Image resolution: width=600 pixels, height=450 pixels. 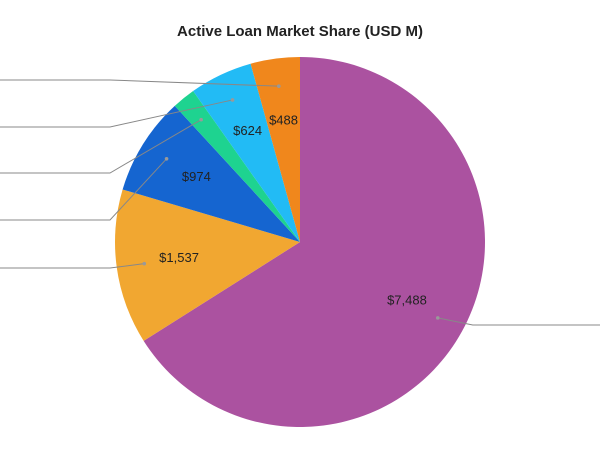 I want to click on data-label: $1,537, so click(x=179, y=257).